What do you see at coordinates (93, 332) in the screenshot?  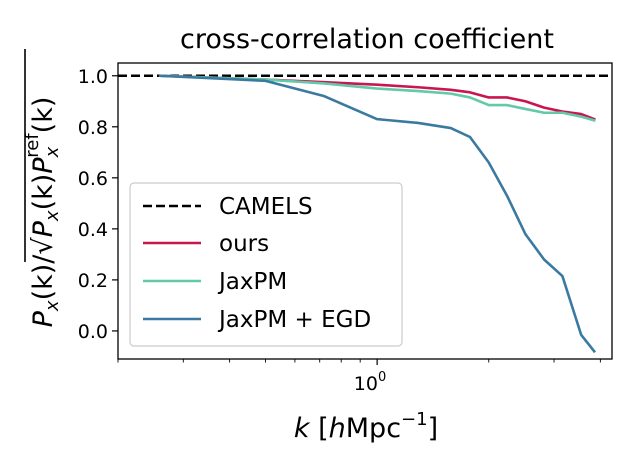 I see `y-tick-label: 0.0` at bounding box center [93, 332].